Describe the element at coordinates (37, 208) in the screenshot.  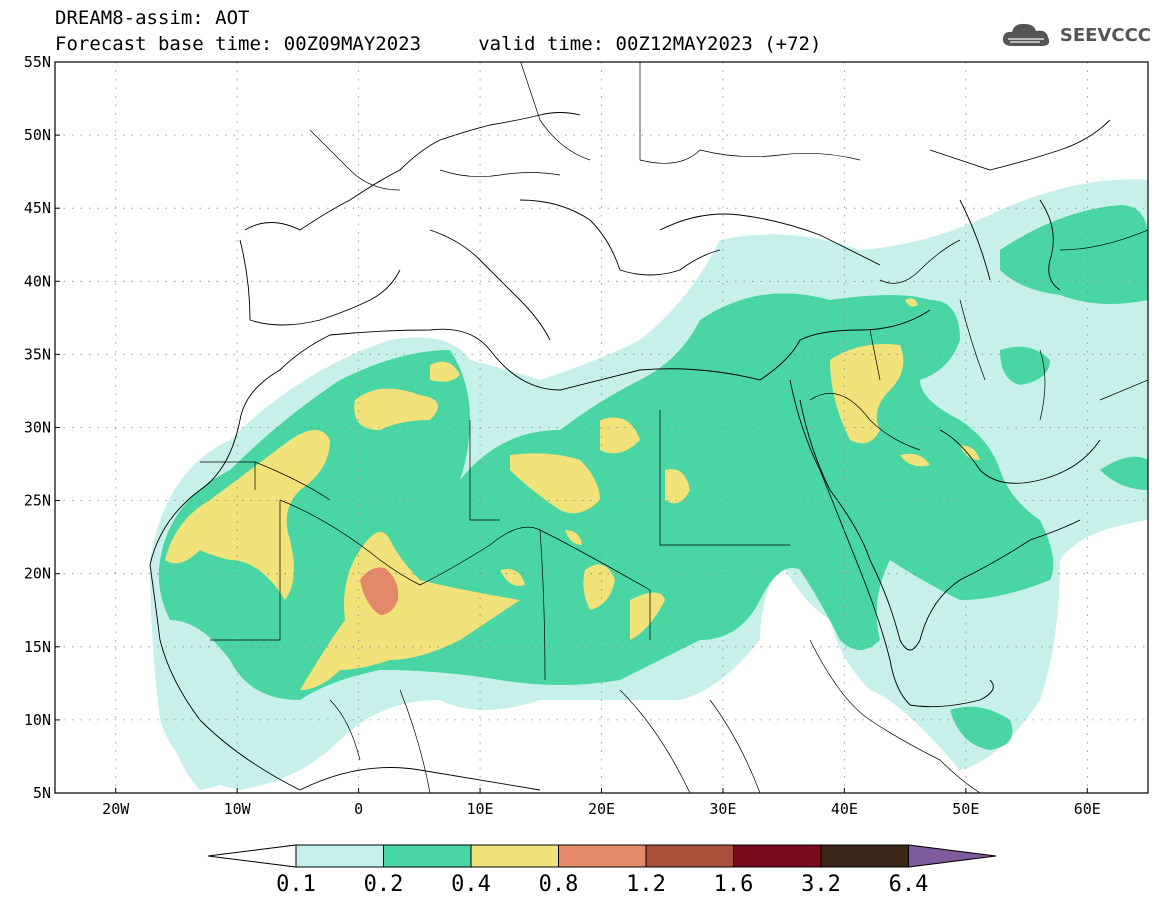
I see `lat-tick-label: 45N` at that location.